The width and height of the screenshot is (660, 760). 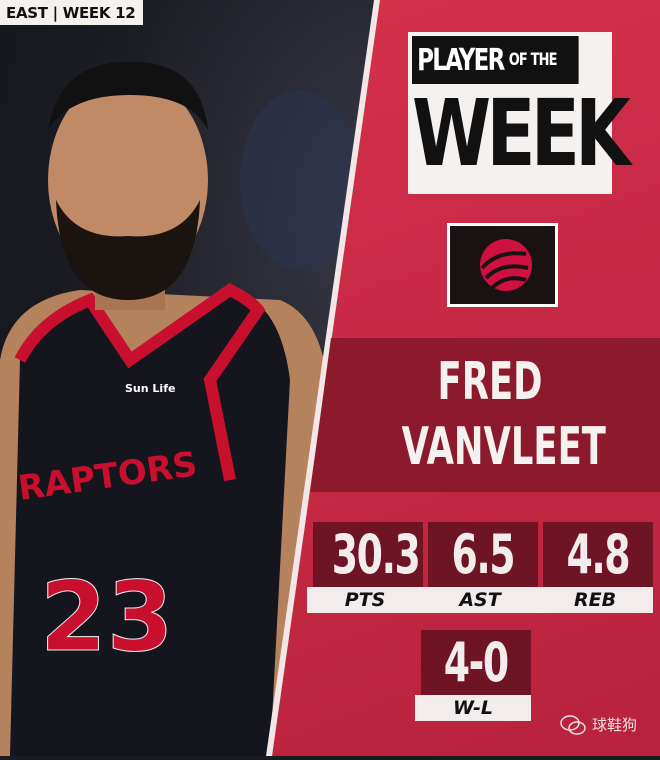 I want to click on stat-label: W-L, so click(x=473, y=708).